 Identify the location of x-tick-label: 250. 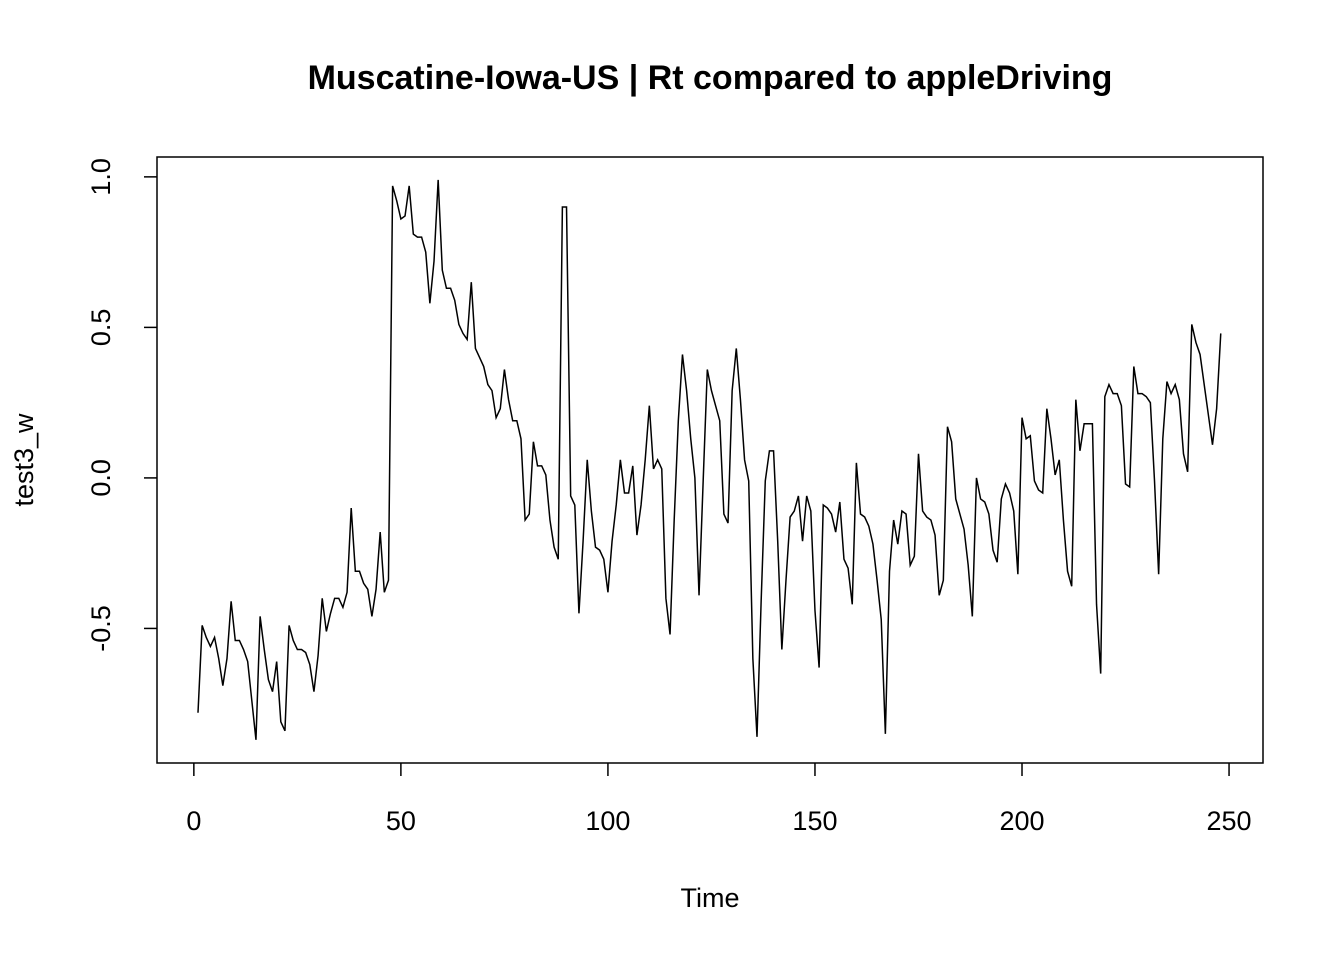
(1229, 821).